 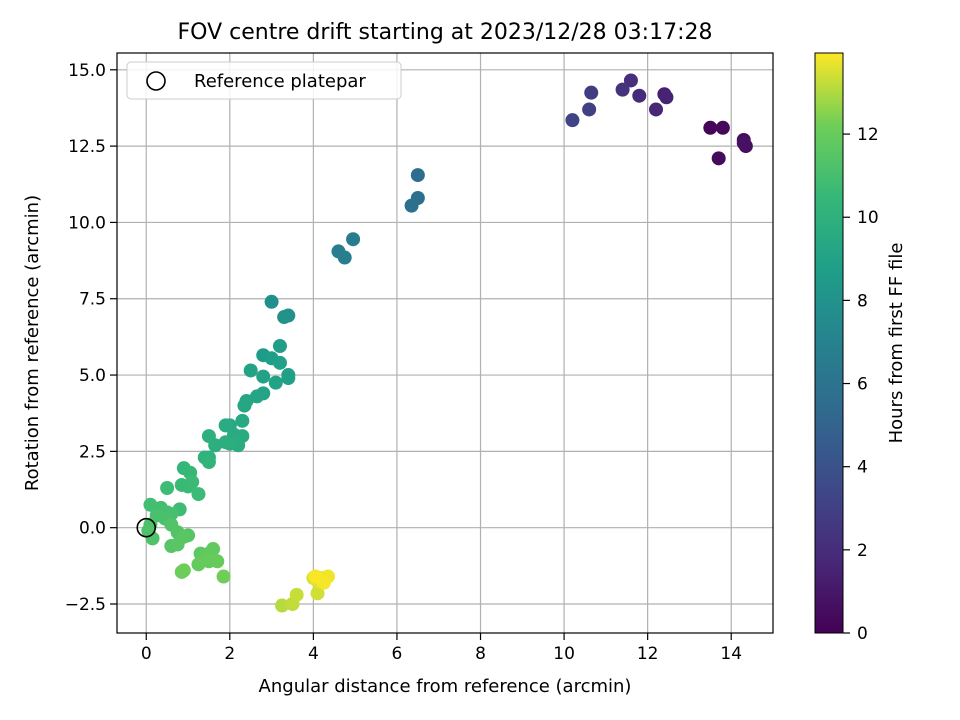 I want to click on x-tick-label: 4, so click(x=313, y=654).